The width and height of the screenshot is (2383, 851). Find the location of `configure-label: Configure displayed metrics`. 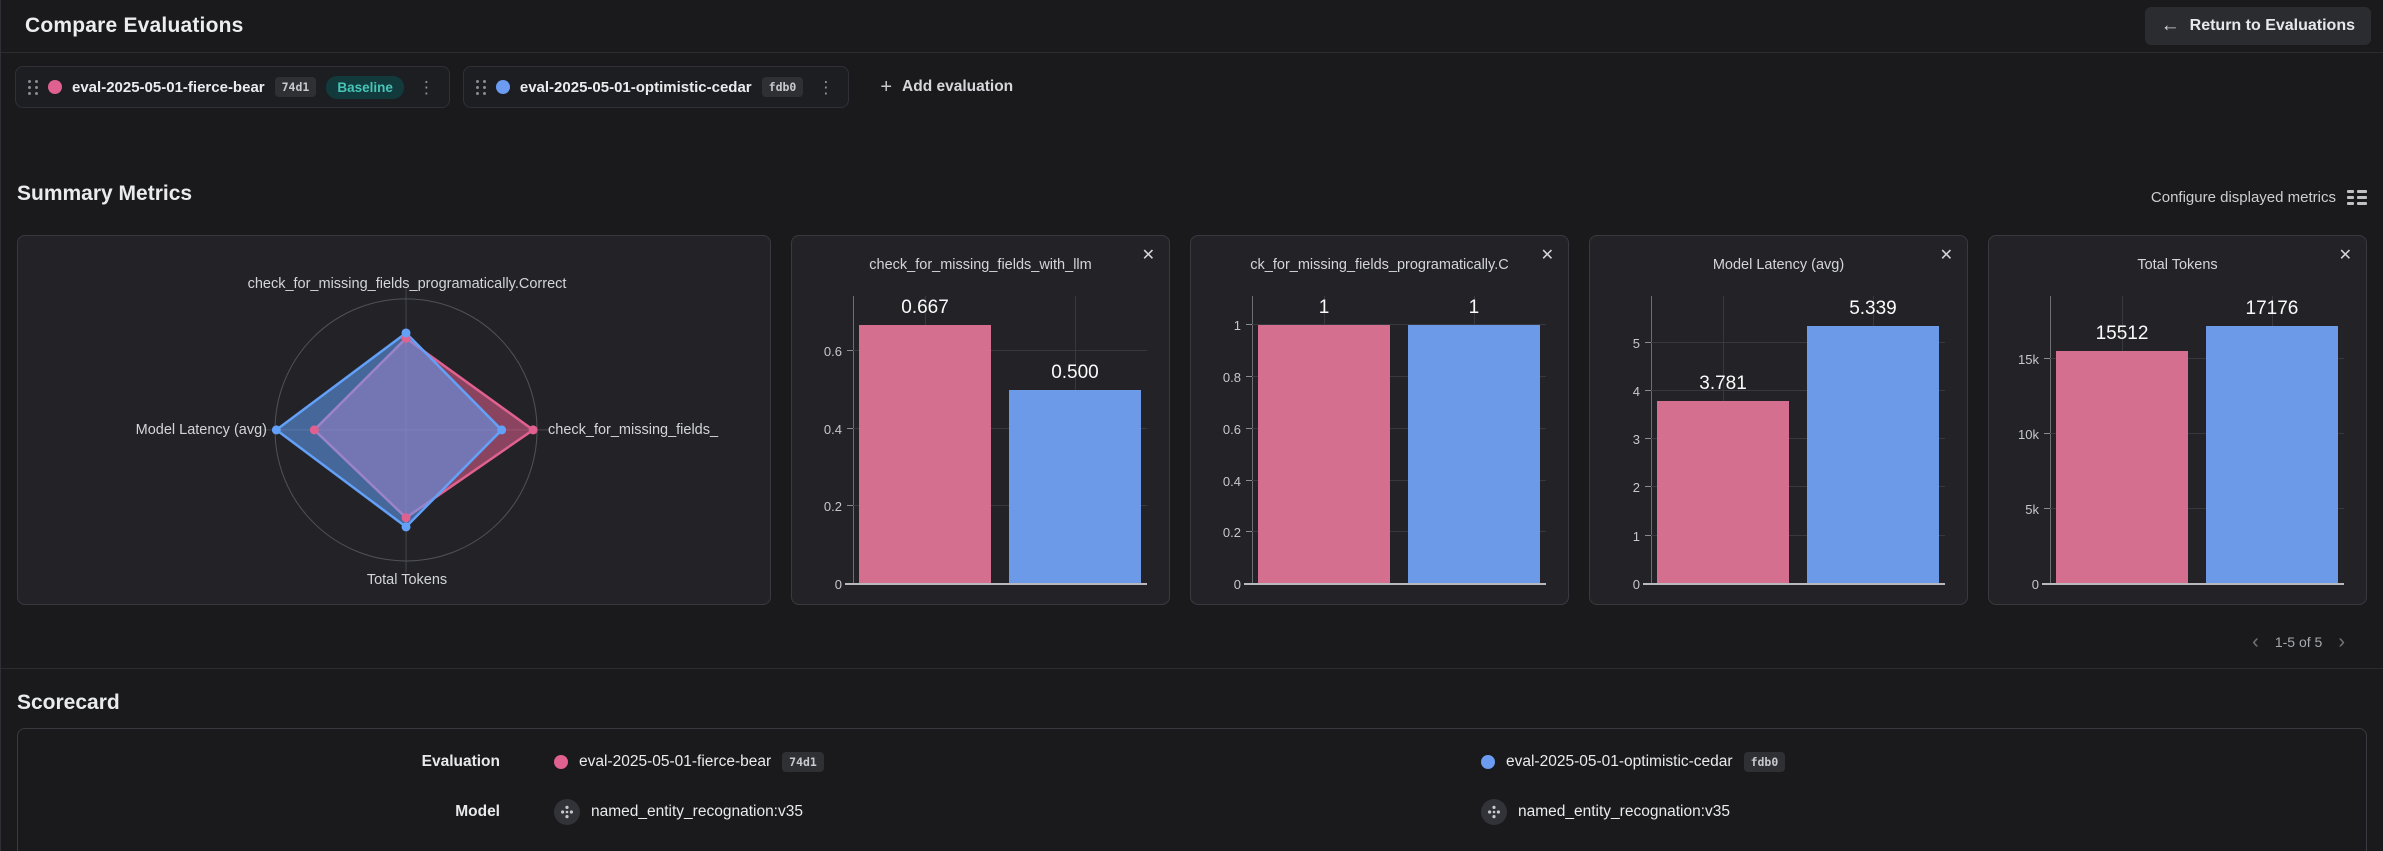

configure-label: Configure displayed metrics is located at coordinates (2243, 197).